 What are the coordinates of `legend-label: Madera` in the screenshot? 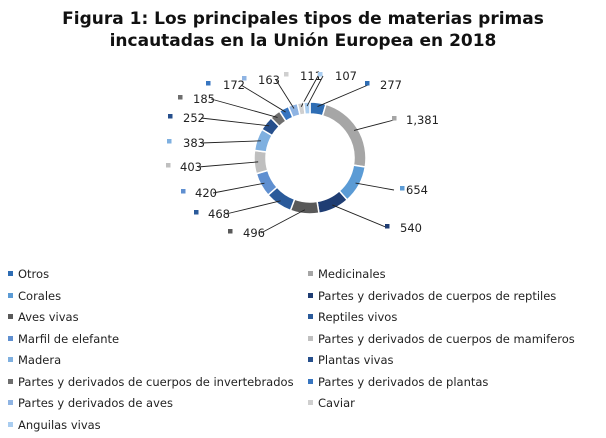 It's located at (40, 360).